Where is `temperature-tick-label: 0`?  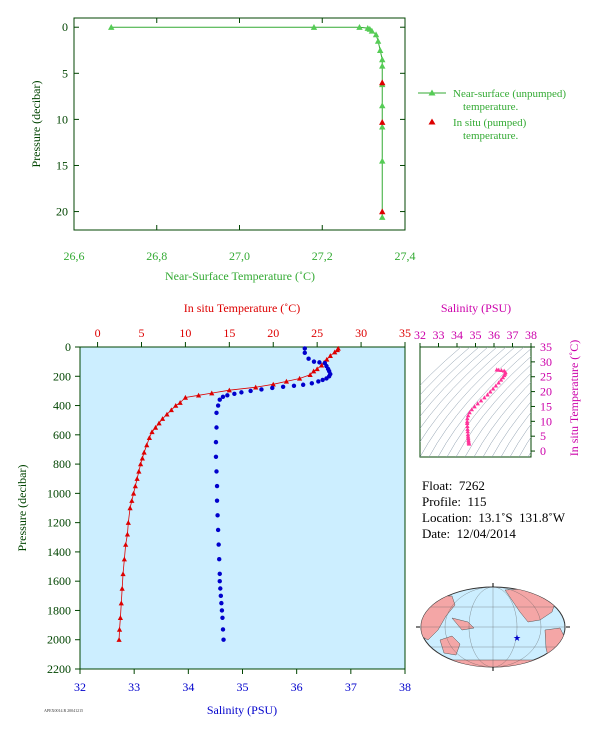
temperature-tick-label: 0 is located at coordinates (98, 333).